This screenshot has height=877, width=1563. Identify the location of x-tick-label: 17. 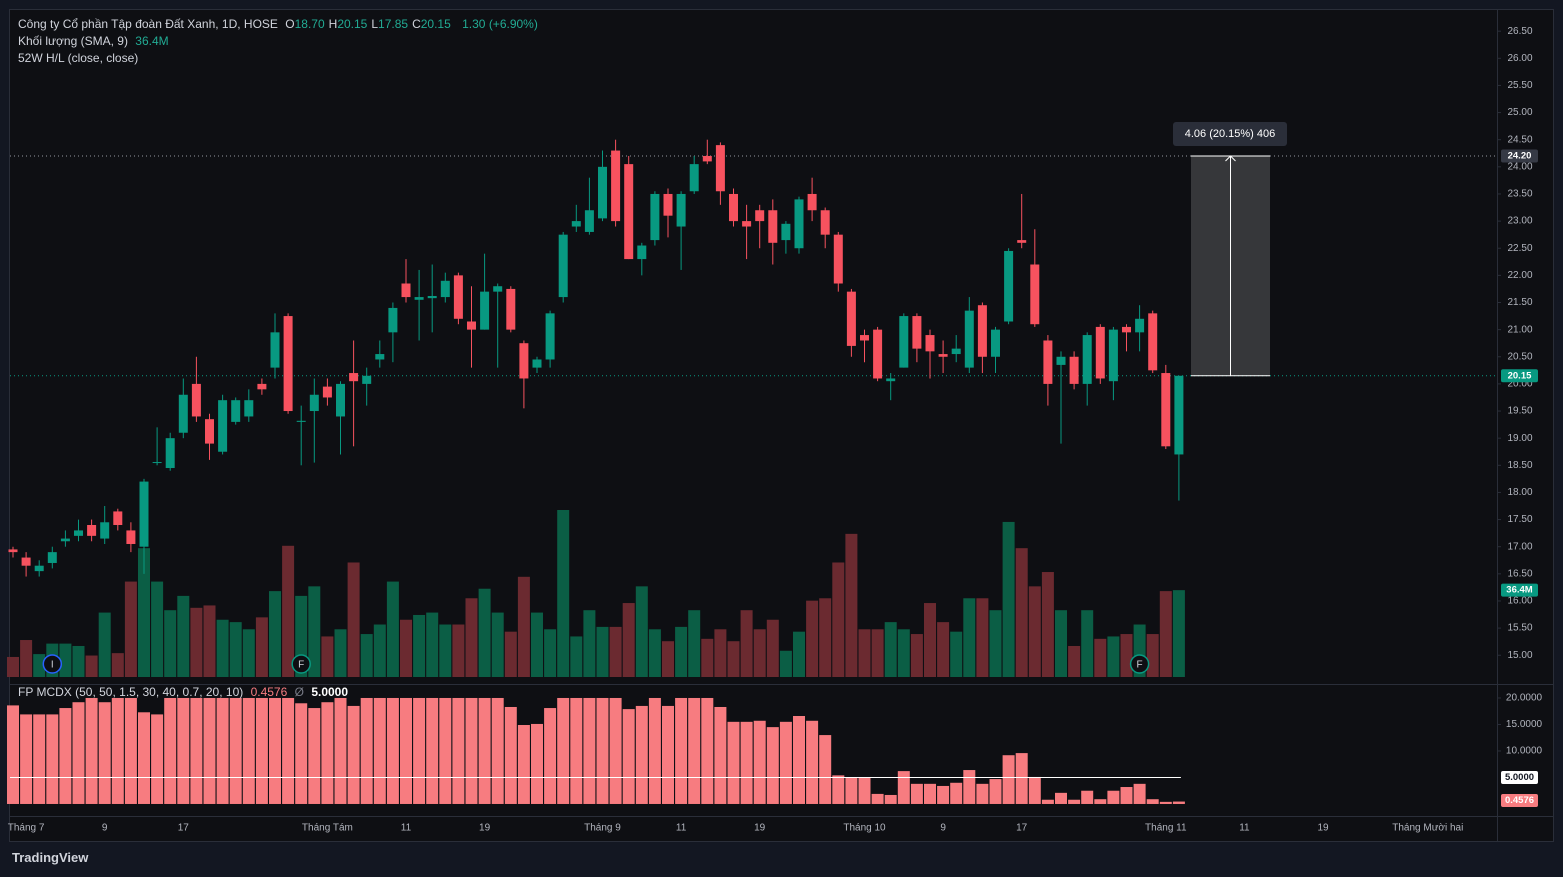
(184, 828).